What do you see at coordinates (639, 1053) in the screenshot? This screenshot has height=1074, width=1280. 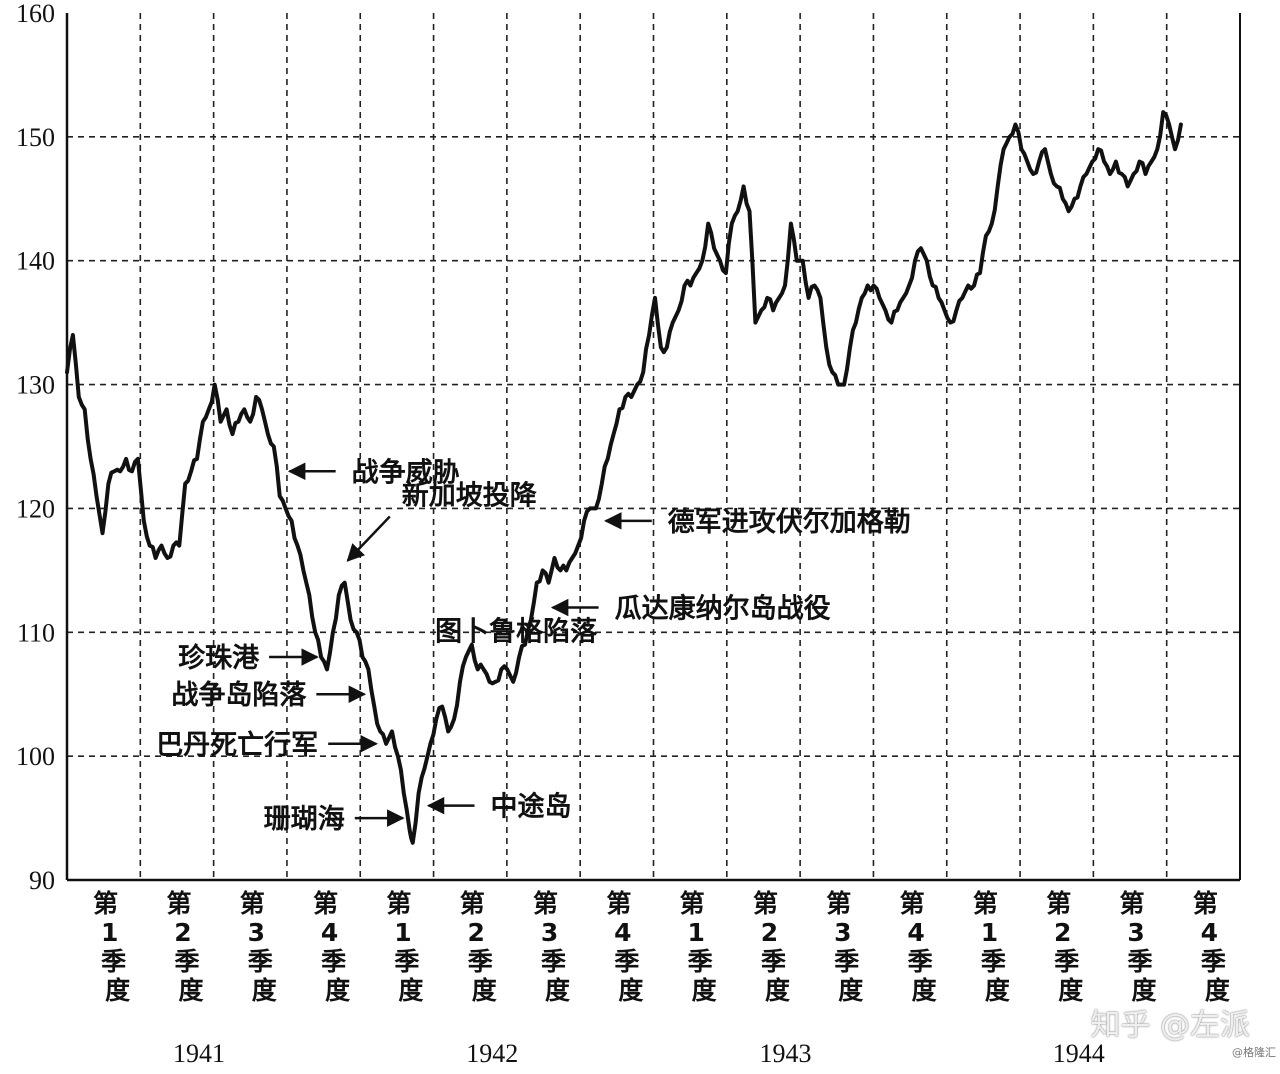 I see `year-labels: 1941 1942 1943 1944` at bounding box center [639, 1053].